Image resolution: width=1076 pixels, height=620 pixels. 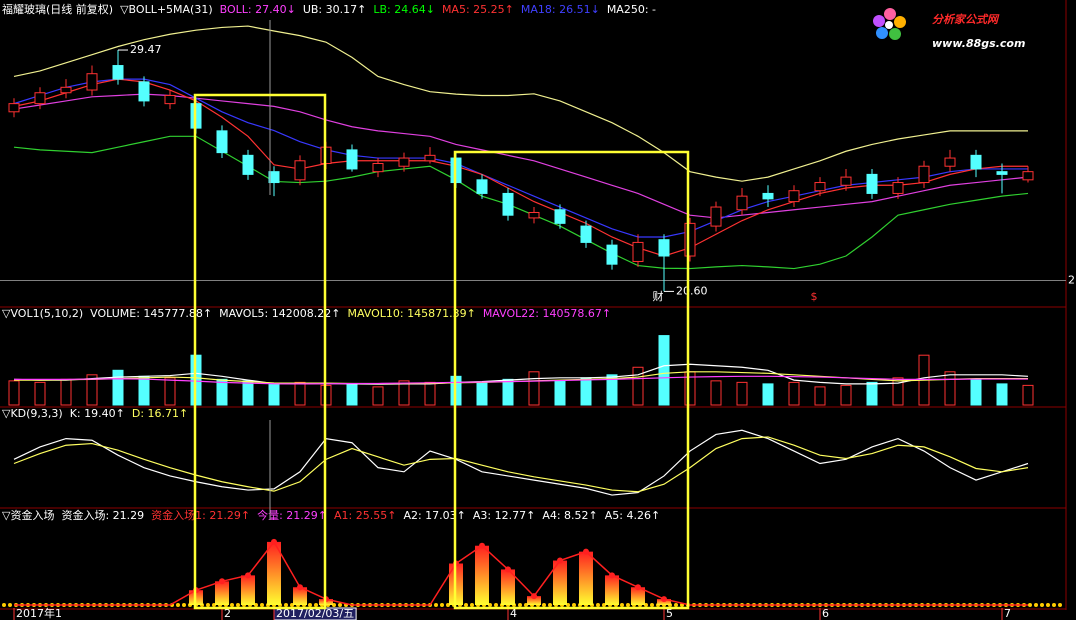 What do you see at coordinates (411, 313) in the screenshot?
I see `panel-header: MAVOL10: 145871.39↑` at bounding box center [411, 313].